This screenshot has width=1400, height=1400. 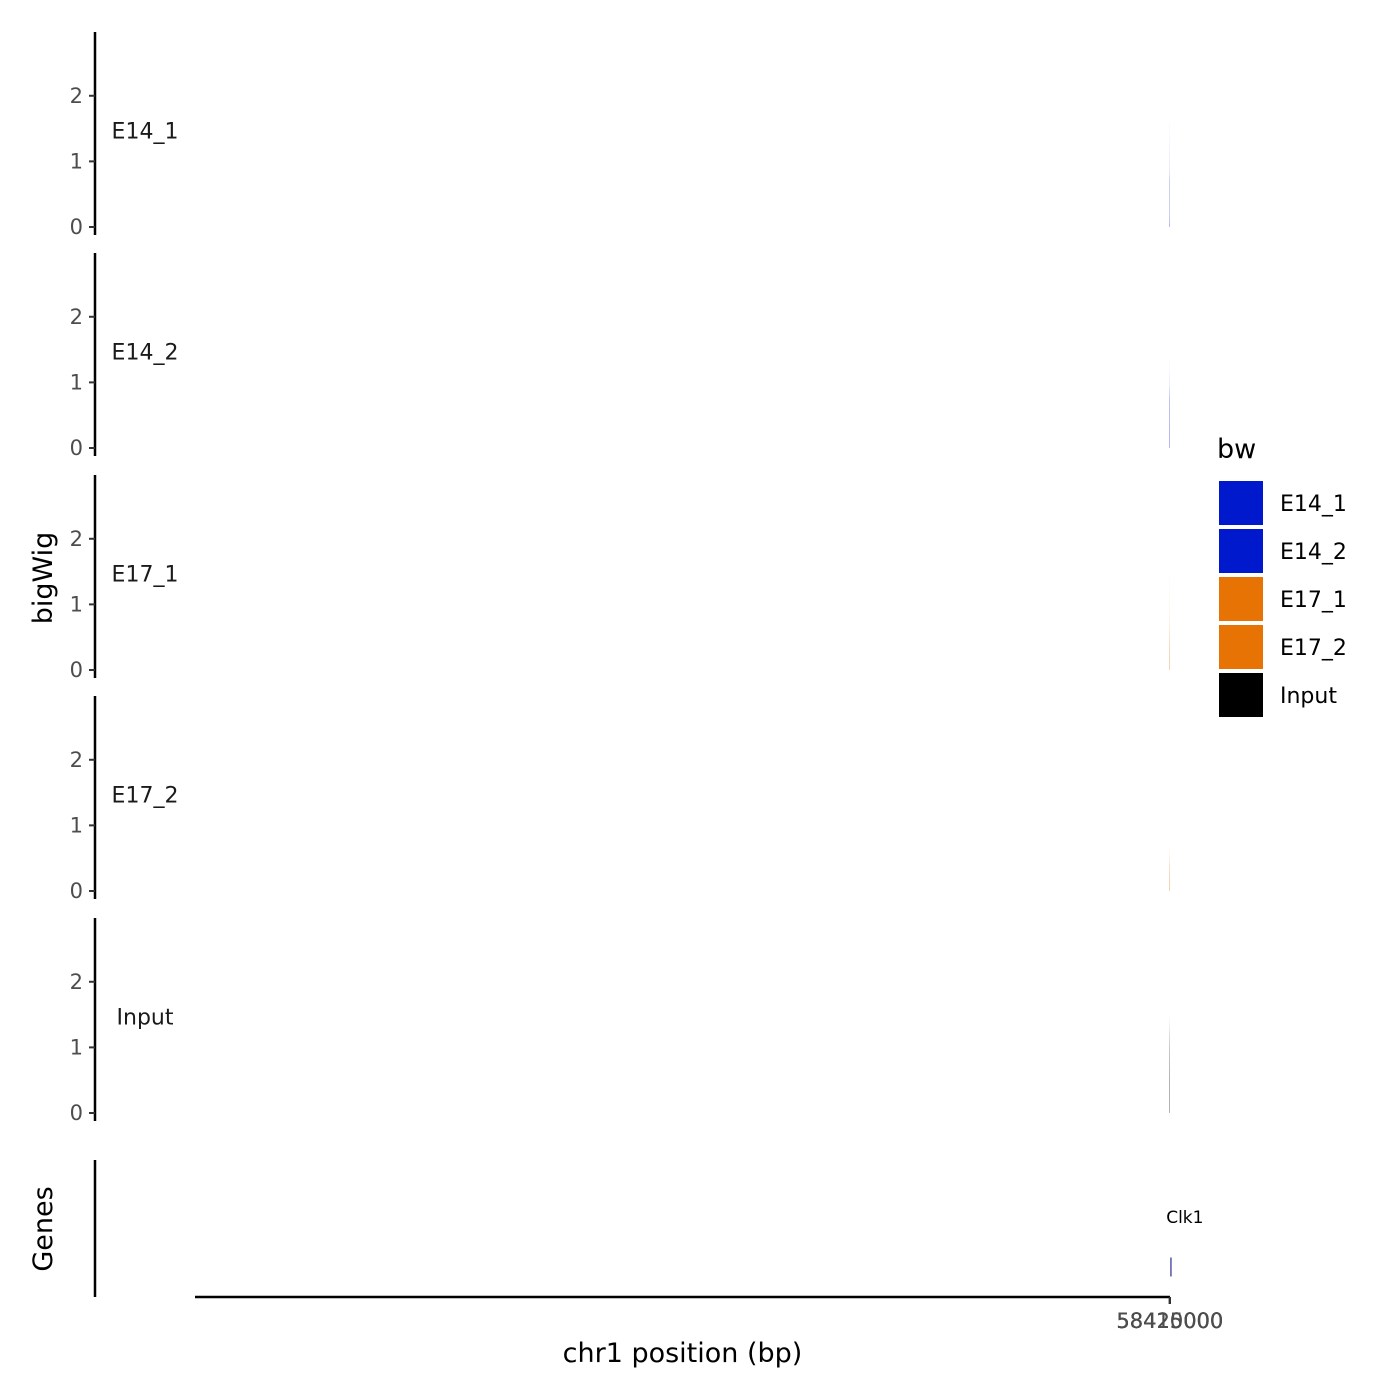 I want to click on legend-label: Input, so click(x=1308, y=696).